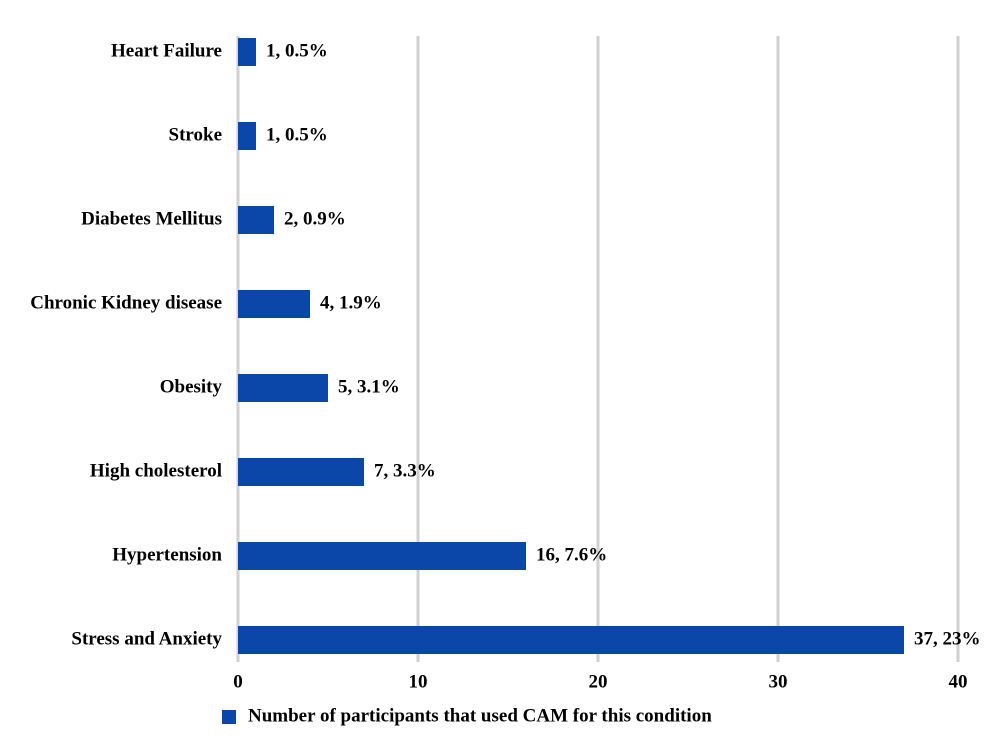 The width and height of the screenshot is (986, 740). I want to click on x-tick-label: 30, so click(778, 681).